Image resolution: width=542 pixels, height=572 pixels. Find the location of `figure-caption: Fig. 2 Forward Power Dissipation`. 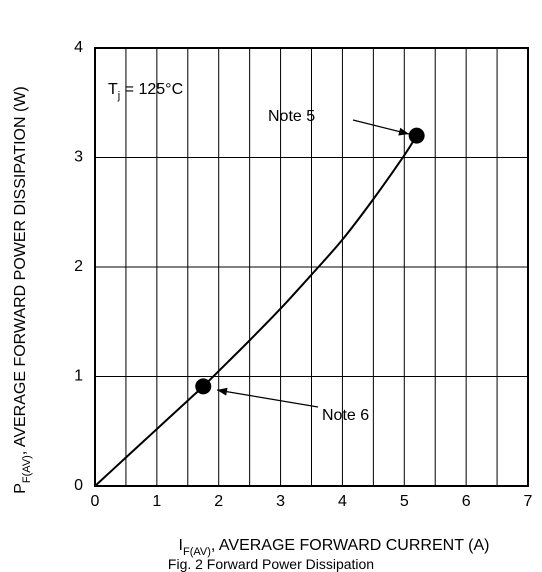

figure-caption: Fig. 2 Forward Power Dissipation is located at coordinates (271, 564).